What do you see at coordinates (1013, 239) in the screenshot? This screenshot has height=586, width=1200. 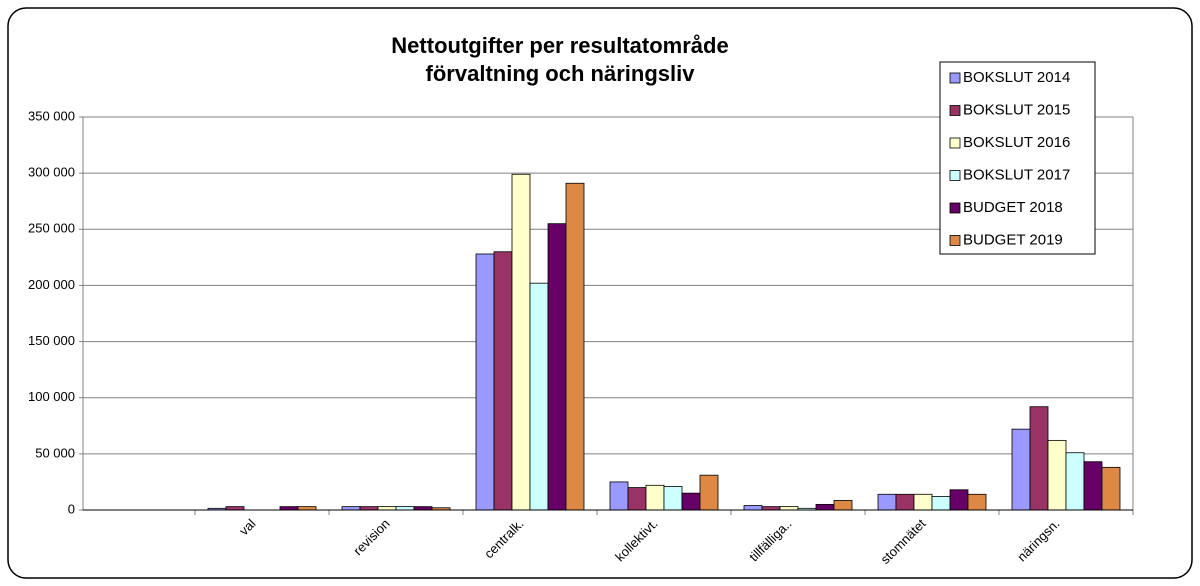 I see `legend-label: BUDGET 2019` at bounding box center [1013, 239].